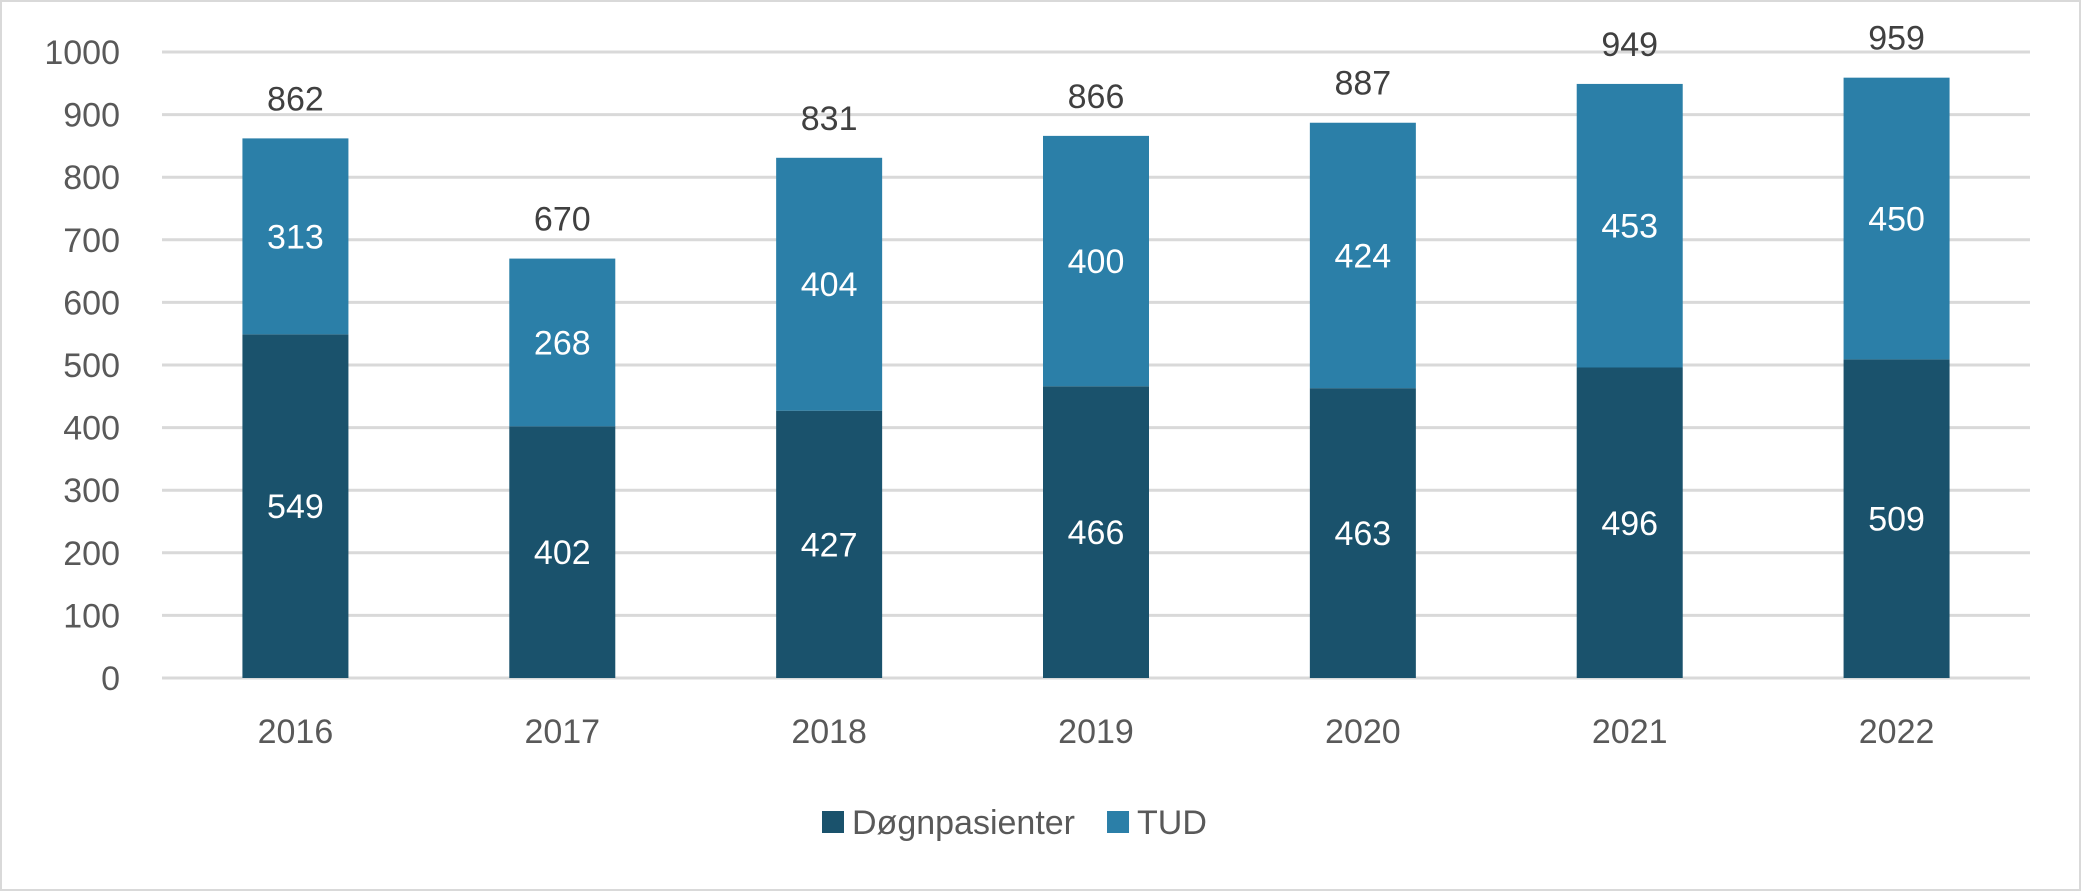 The height and width of the screenshot is (891, 2081). I want to click on data-label: 404, so click(829, 285).